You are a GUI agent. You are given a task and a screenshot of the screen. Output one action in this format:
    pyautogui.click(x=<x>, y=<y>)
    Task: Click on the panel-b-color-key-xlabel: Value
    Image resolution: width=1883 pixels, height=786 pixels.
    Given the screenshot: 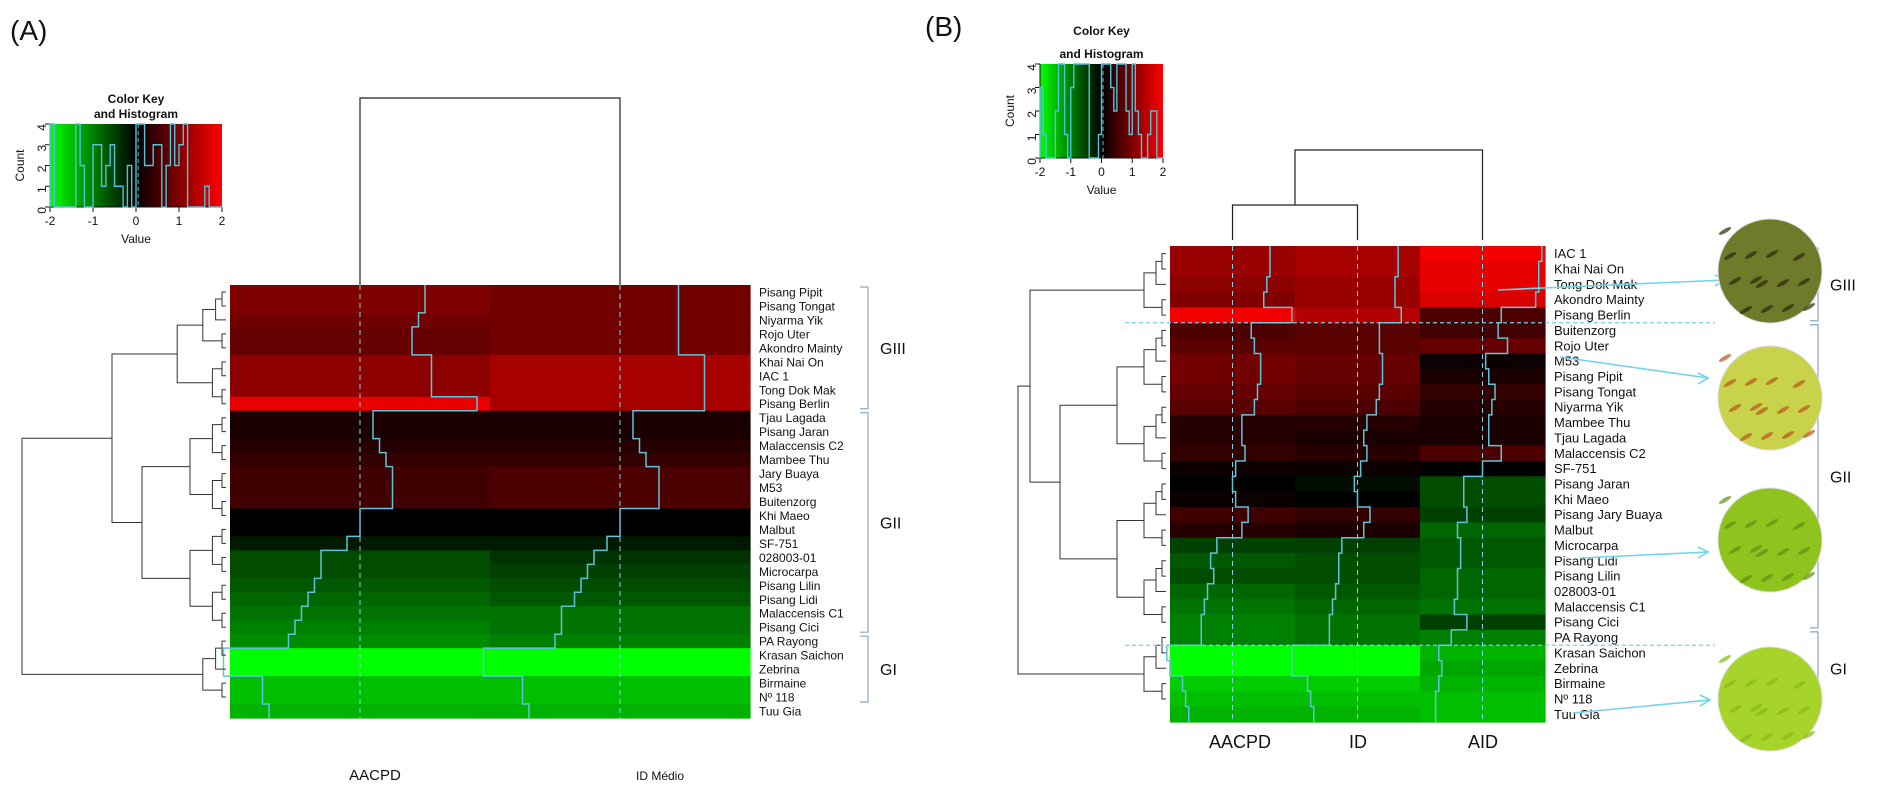 What is the action you would take?
    pyautogui.click(x=1102, y=190)
    